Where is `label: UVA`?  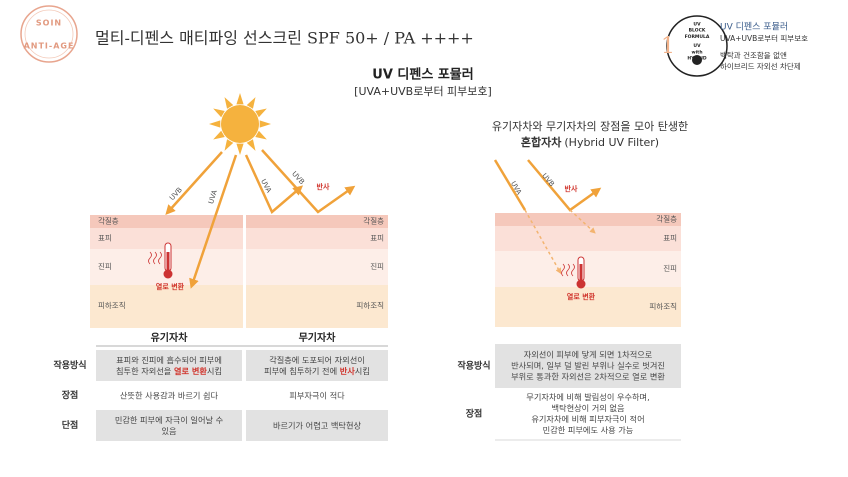
label: UVA is located at coordinates (213, 197).